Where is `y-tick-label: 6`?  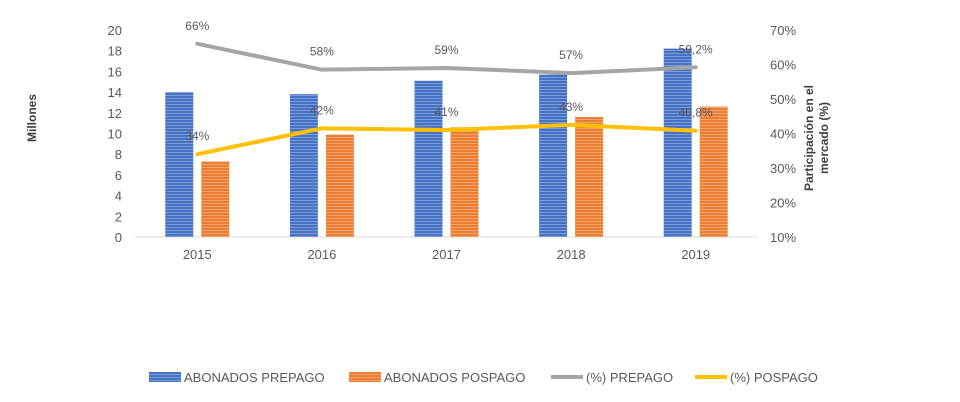 y-tick-label: 6 is located at coordinates (118, 175).